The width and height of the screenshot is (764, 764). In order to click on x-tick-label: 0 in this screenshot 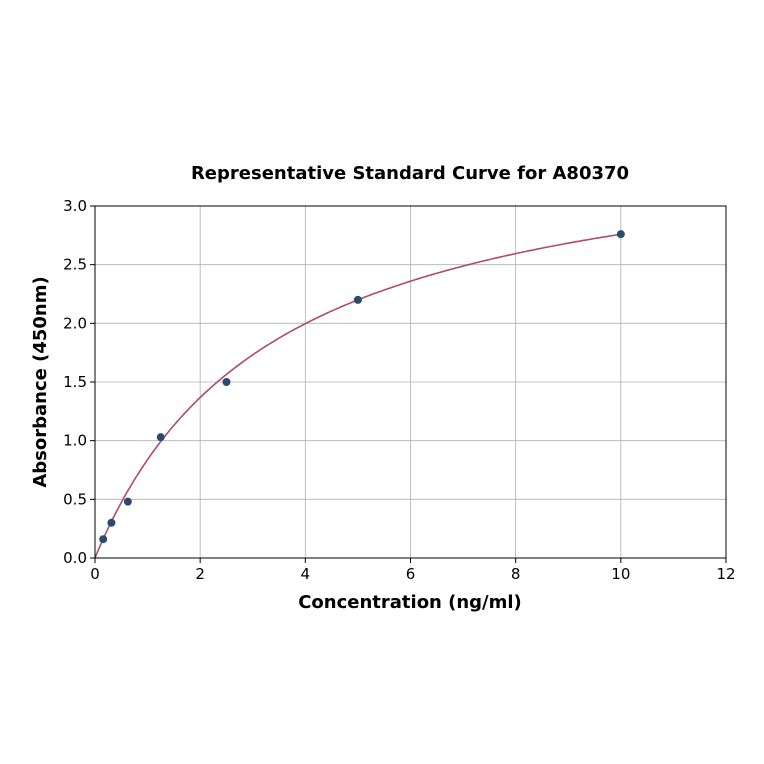, I will do `click(95, 574)`.